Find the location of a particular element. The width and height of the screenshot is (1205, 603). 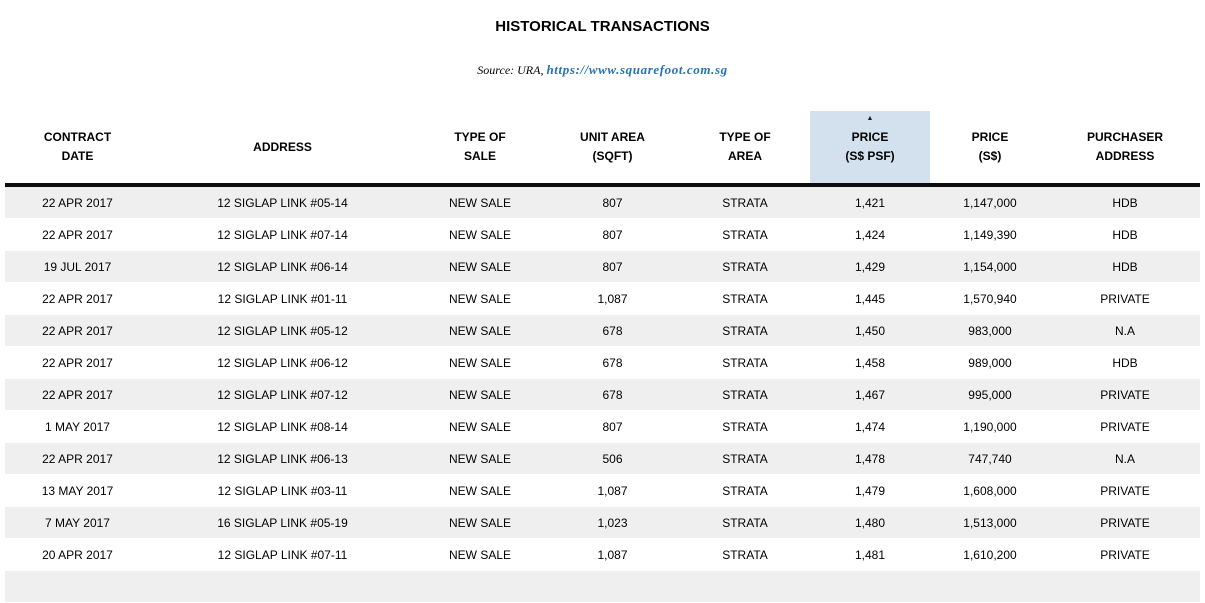

cell-price-psf: 1,445 is located at coordinates (870, 298).